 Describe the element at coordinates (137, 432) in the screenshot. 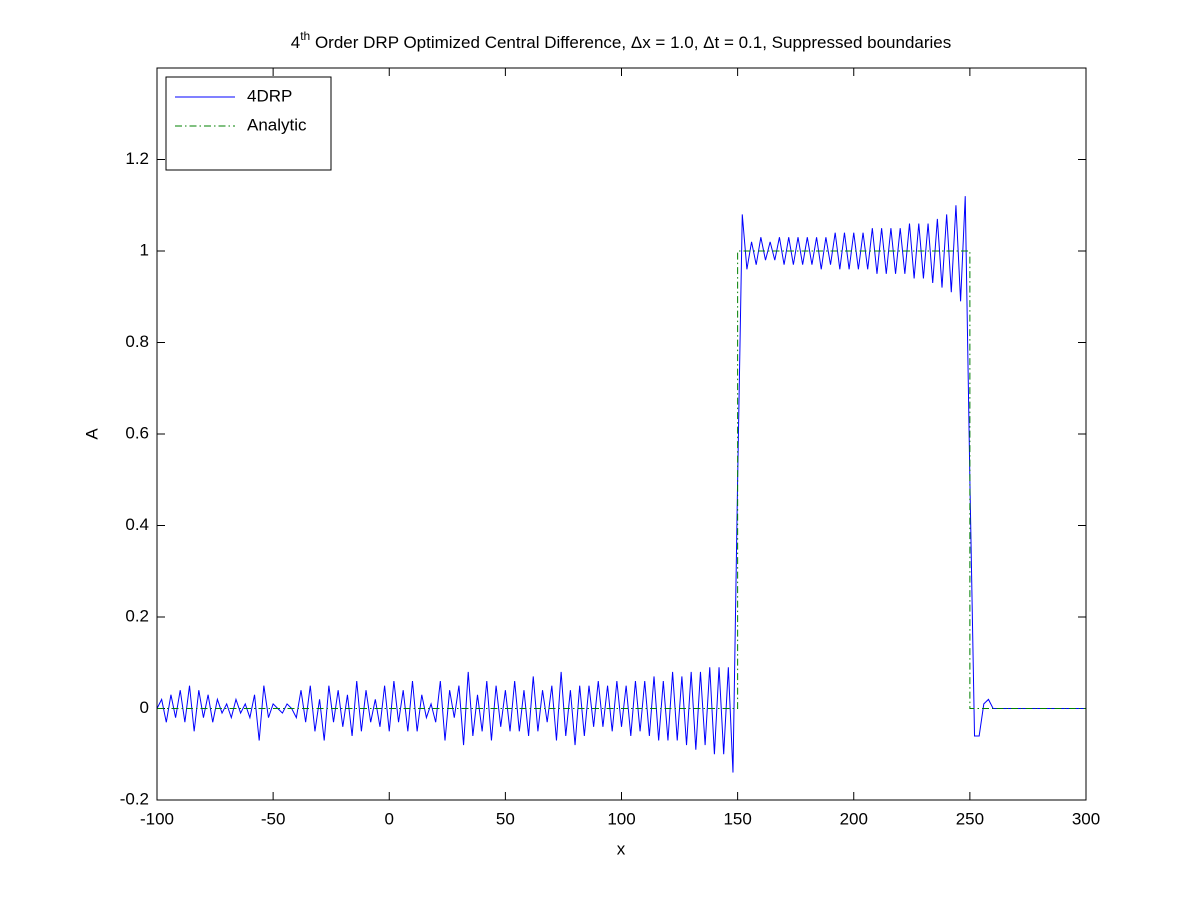

I see `y-tick-label: 0.6` at that location.